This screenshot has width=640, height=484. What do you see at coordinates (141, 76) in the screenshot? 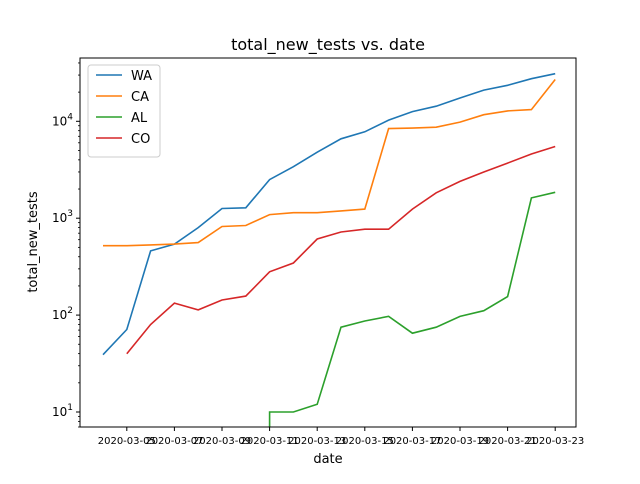
I see `legend-label: WA` at bounding box center [141, 76].